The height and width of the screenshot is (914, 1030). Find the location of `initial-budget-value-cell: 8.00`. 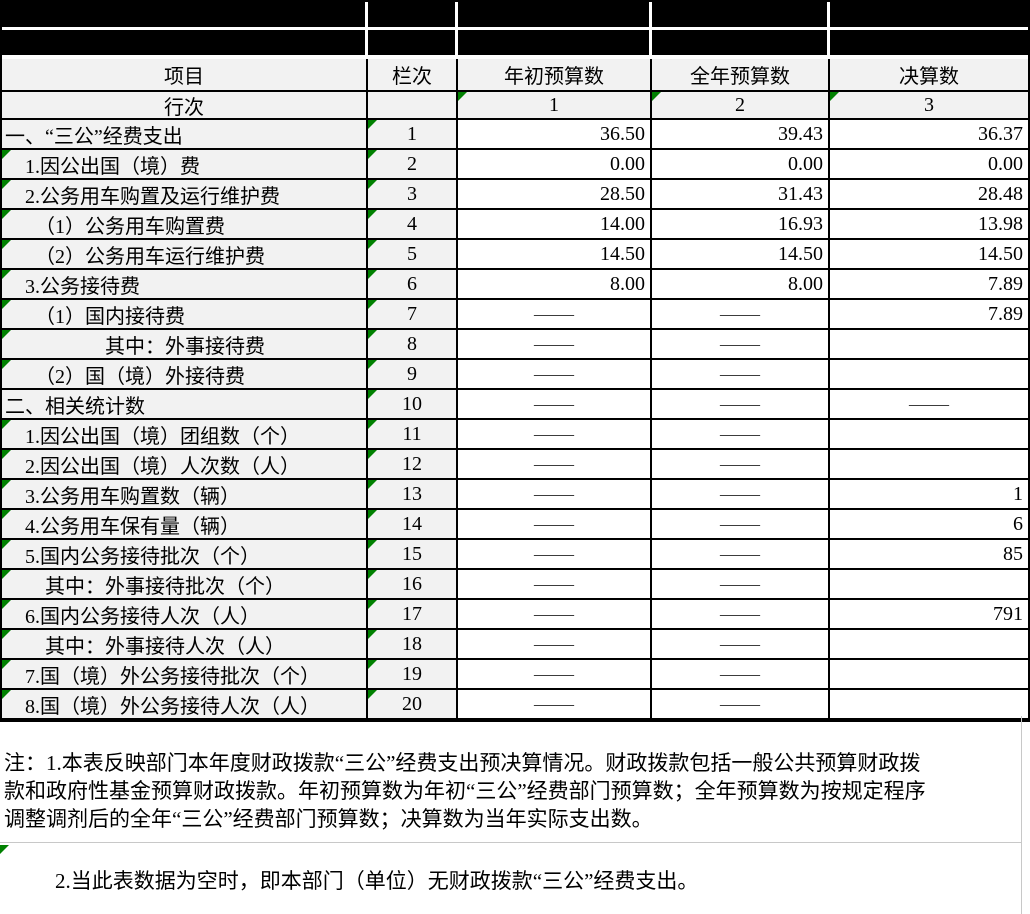

initial-budget-value-cell: 8.00 is located at coordinates (555, 284).